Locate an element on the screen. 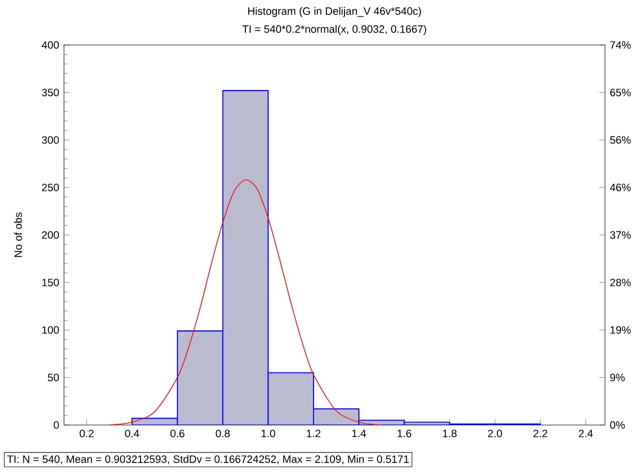  y2-tick-label: 46% is located at coordinates (620, 188).